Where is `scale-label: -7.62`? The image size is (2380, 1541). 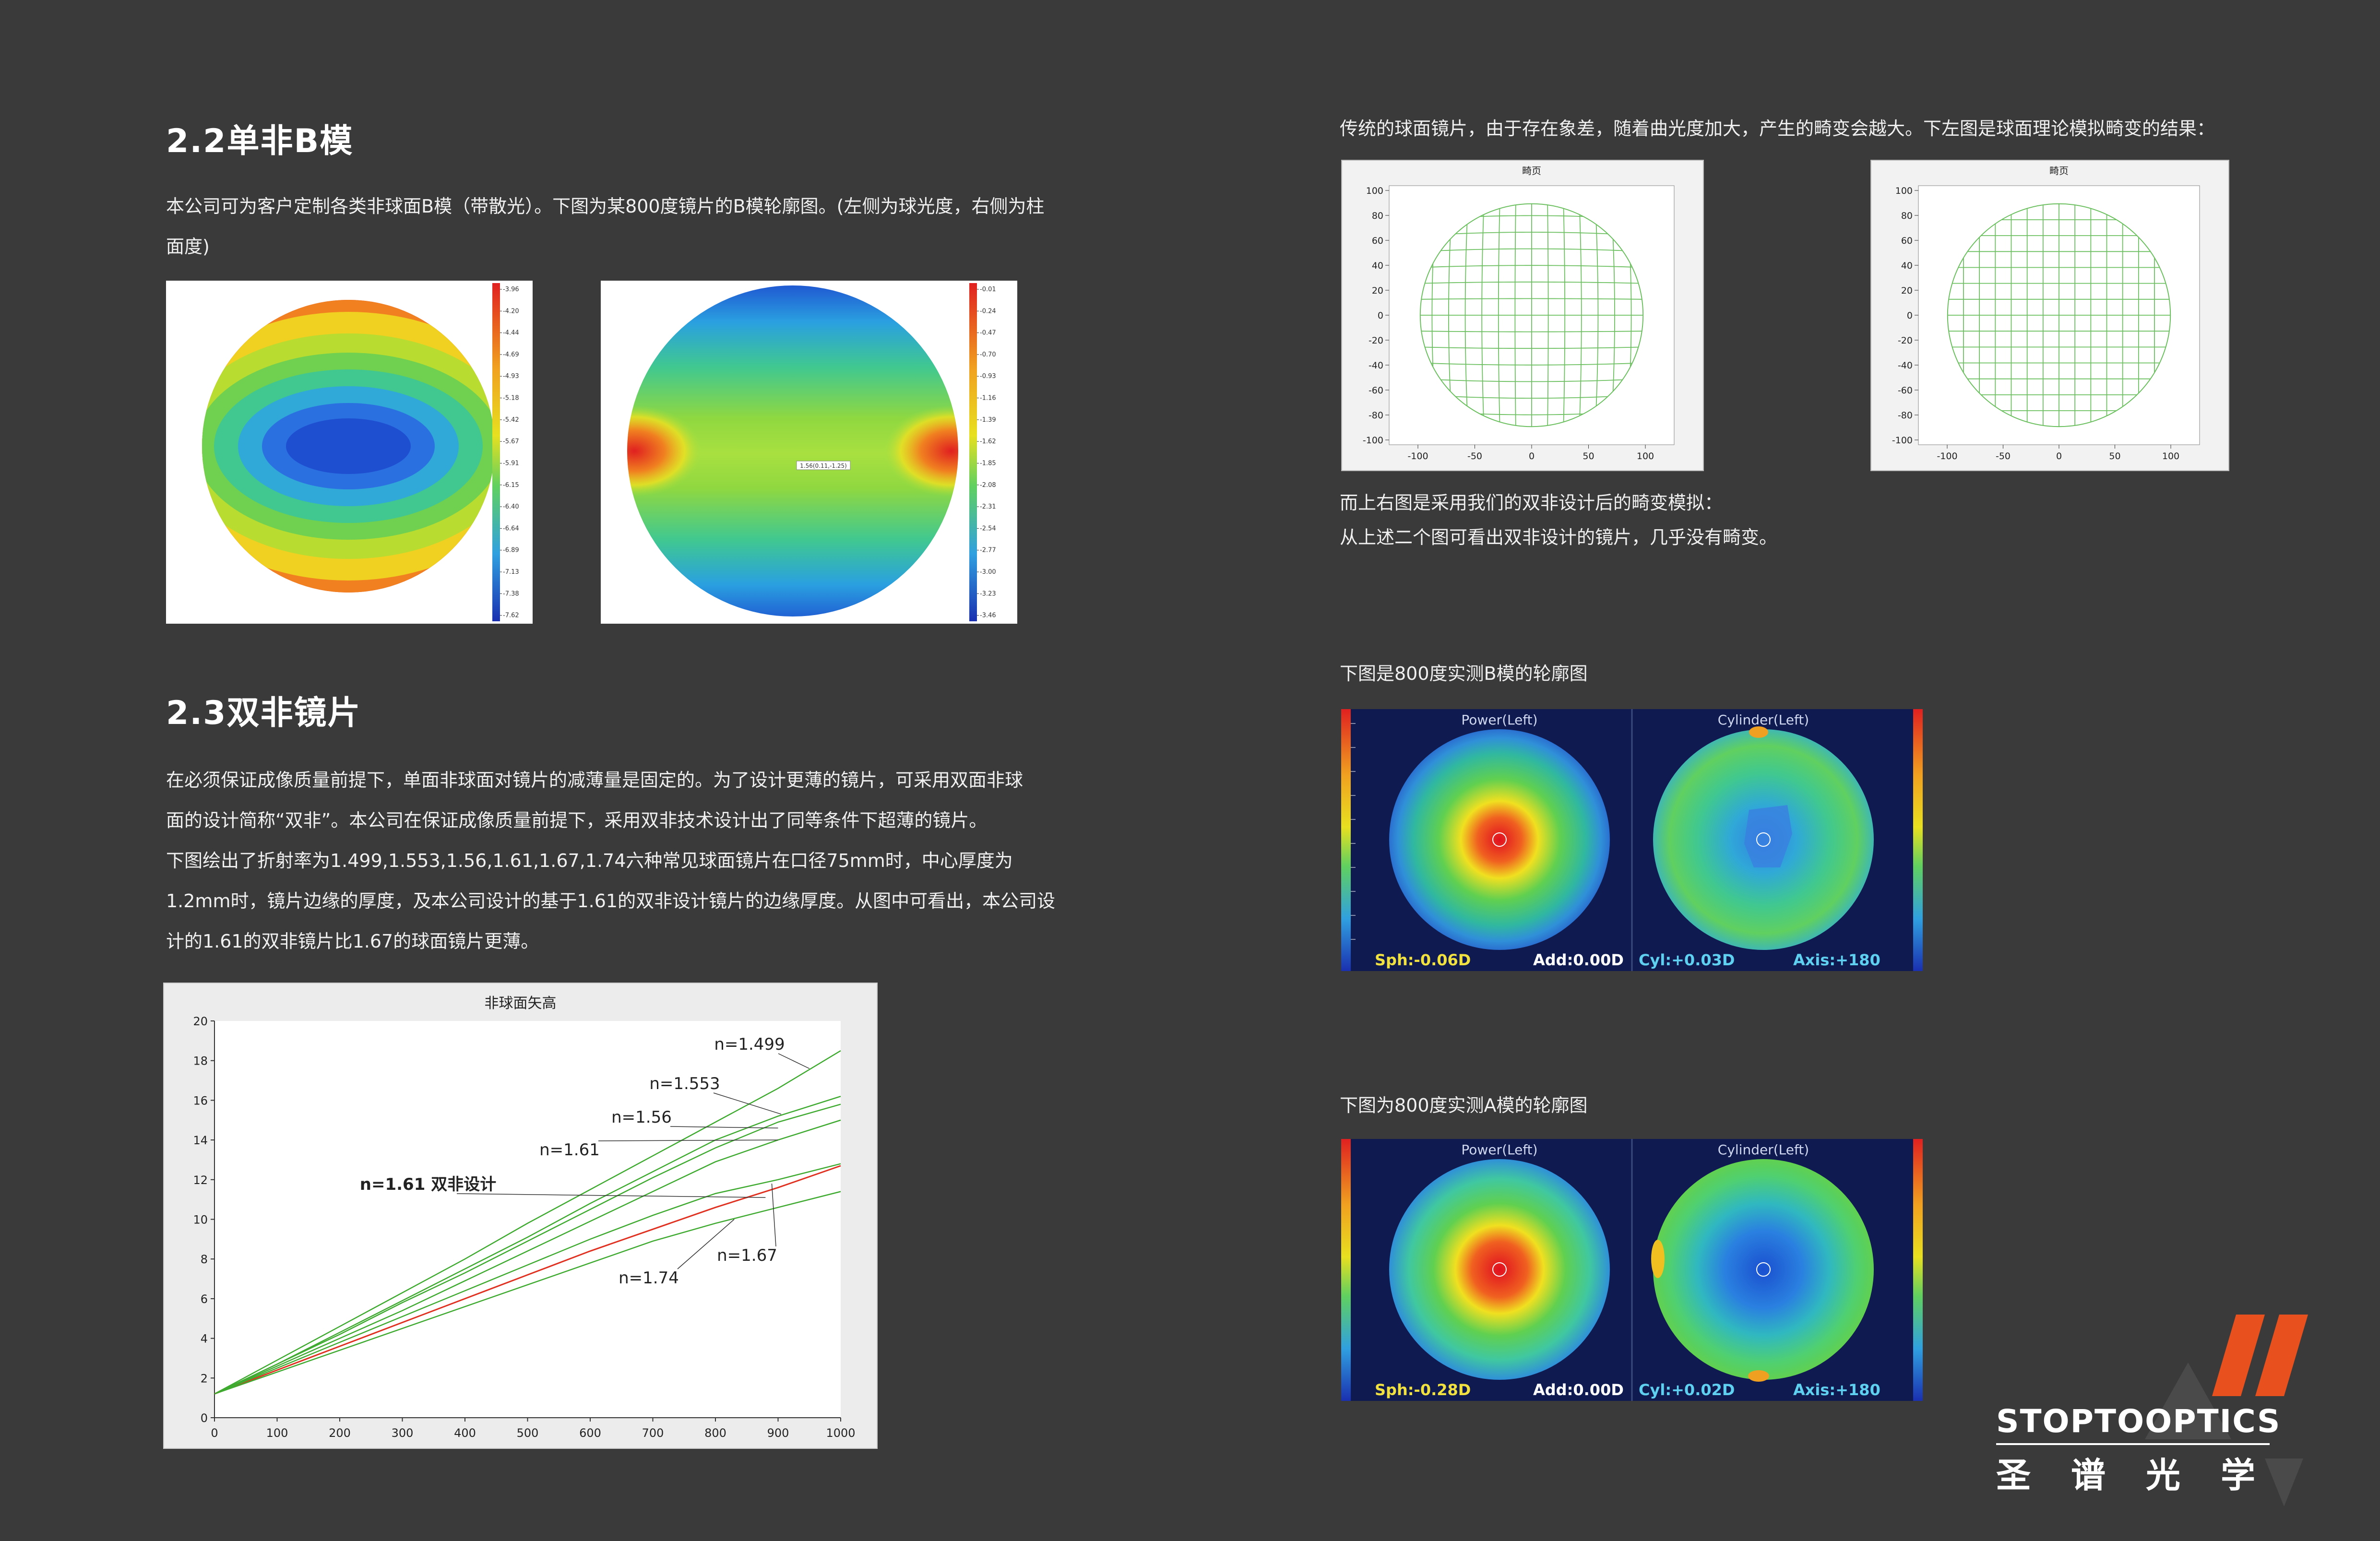 scale-label: -7.62 is located at coordinates (511, 615).